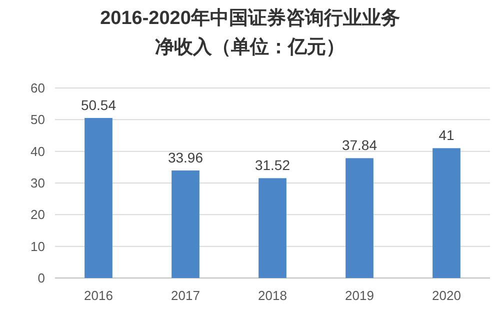 Image resolution: width=499 pixels, height=321 pixels. I want to click on x-tick-label: 2020, so click(446, 295).